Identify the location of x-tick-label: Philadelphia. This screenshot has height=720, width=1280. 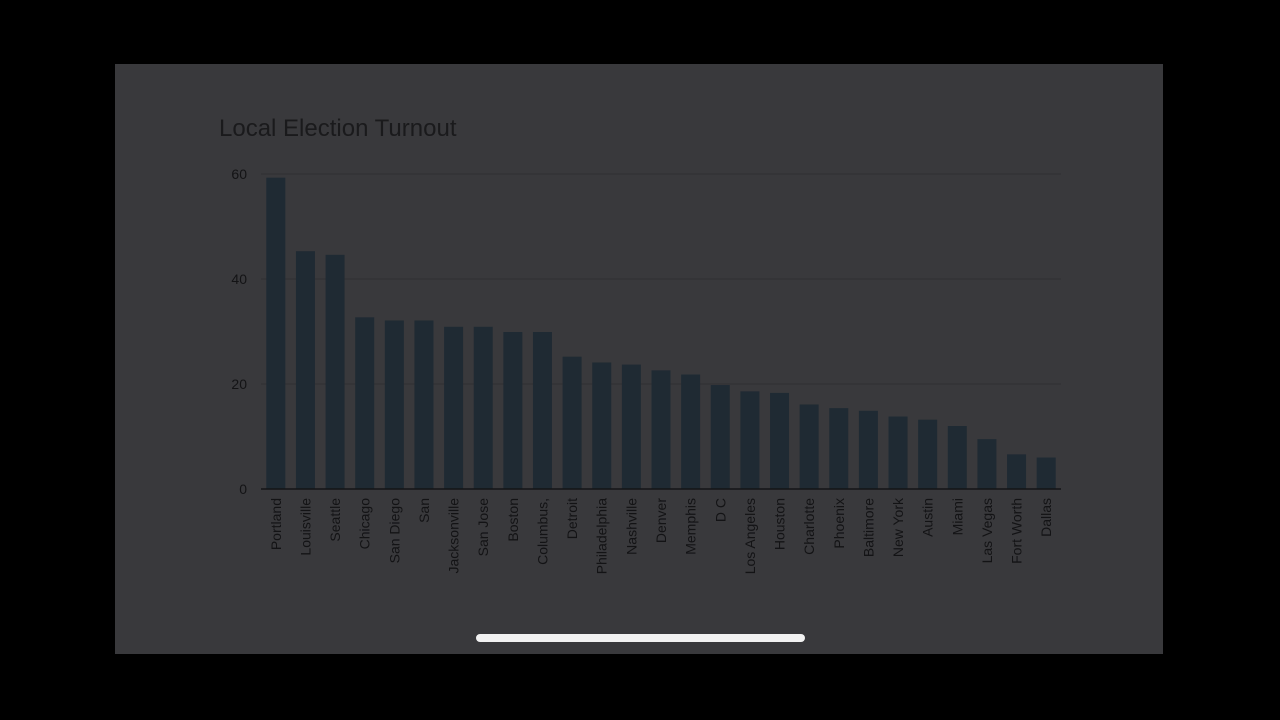
(602, 536).